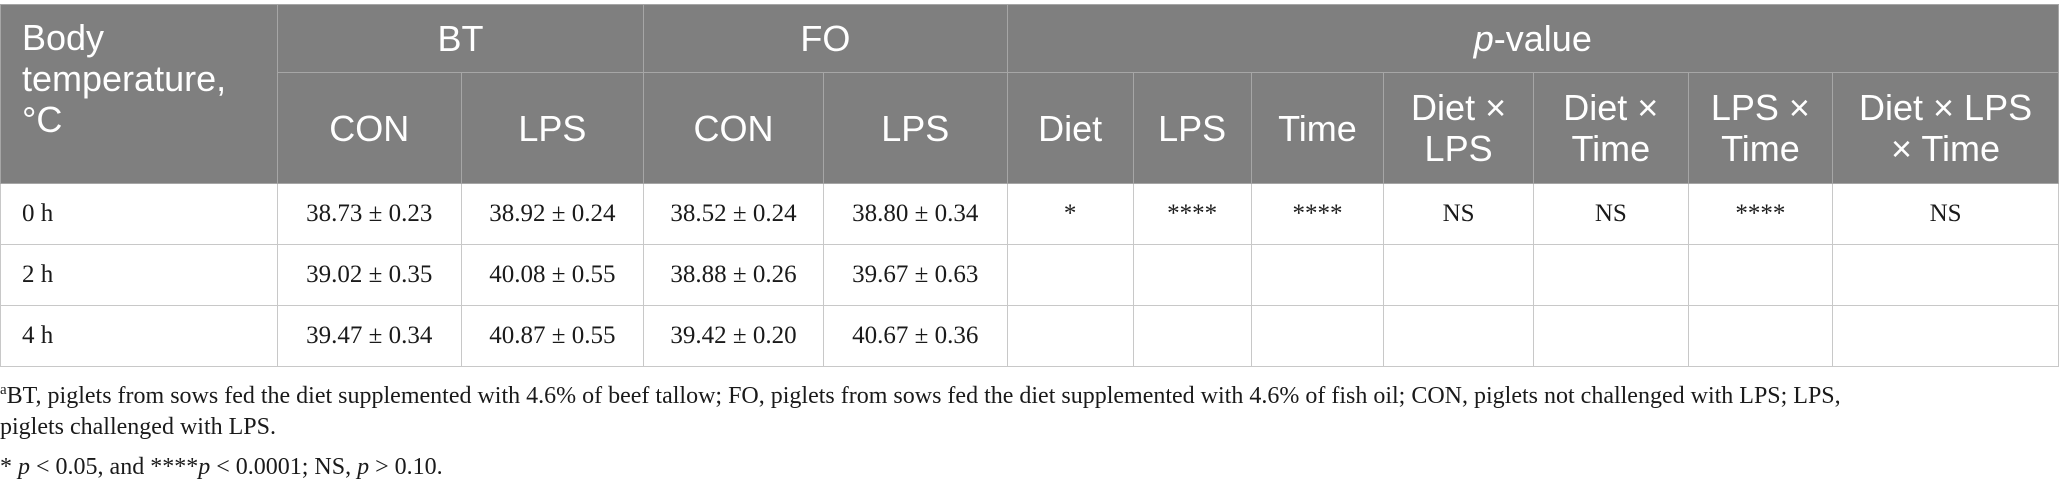 The image size is (2059, 497). What do you see at coordinates (1611, 148) in the screenshot?
I see `col-header-diet-time-line-2: Time` at bounding box center [1611, 148].